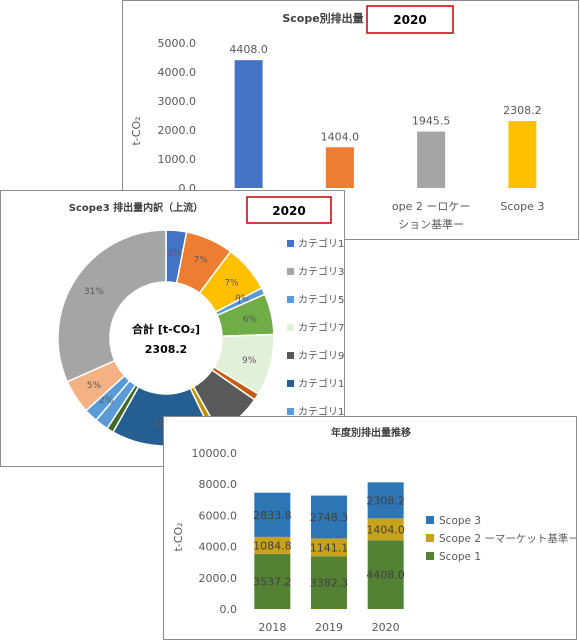 This screenshot has height=641, width=580. What do you see at coordinates (321, 299) in the screenshot?
I see `legend-label: カテゴリ5` at bounding box center [321, 299].